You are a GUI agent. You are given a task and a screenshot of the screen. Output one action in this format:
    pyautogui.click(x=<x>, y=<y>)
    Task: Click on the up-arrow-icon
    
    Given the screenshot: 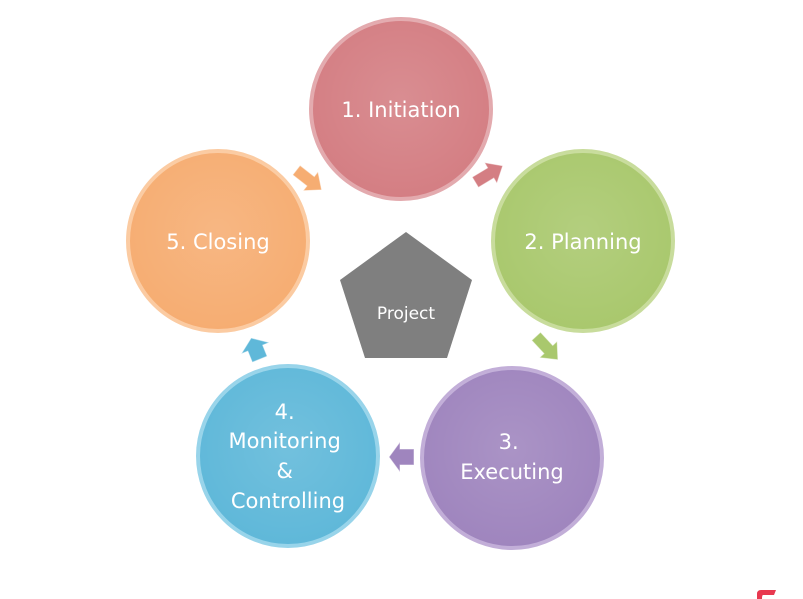 What is the action you would take?
    pyautogui.click(x=255, y=350)
    